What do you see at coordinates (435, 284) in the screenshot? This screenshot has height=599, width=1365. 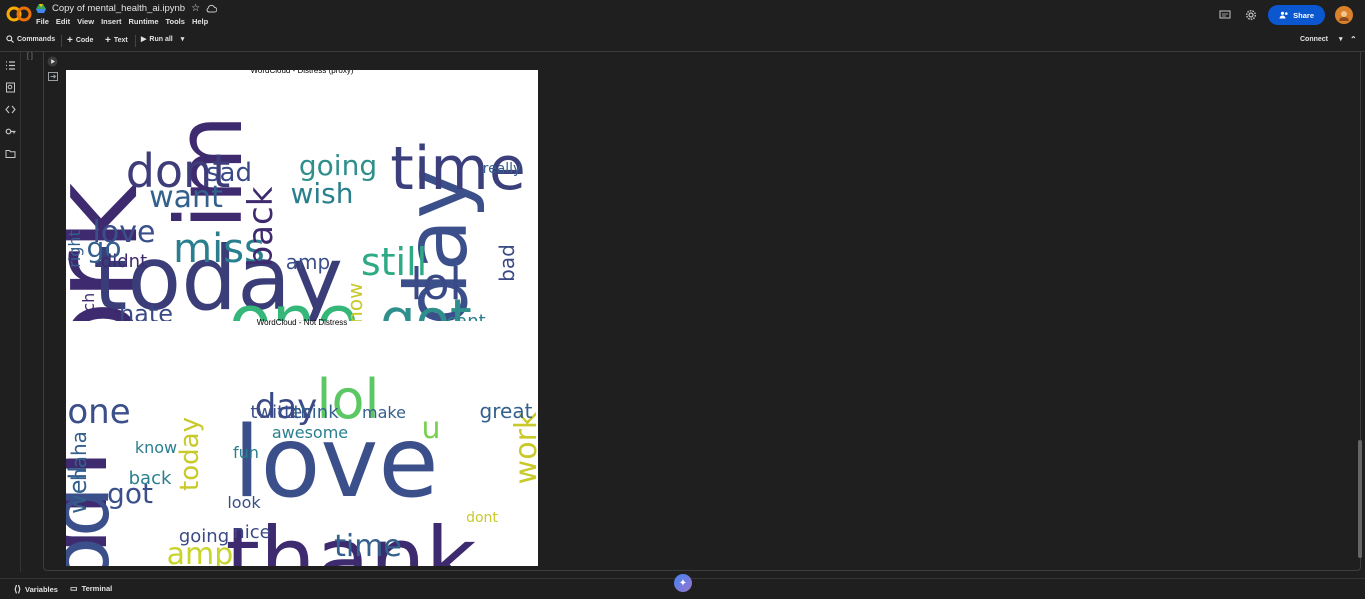 I see `distress-word: lol` at bounding box center [435, 284].